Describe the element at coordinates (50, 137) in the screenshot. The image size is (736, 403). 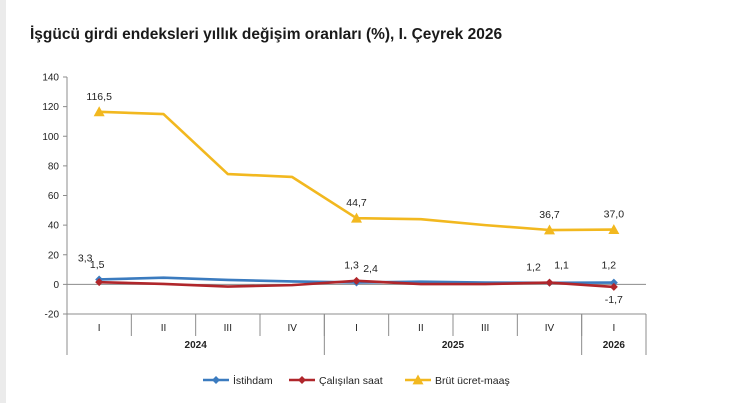
I see `y-tick-label: 100` at that location.